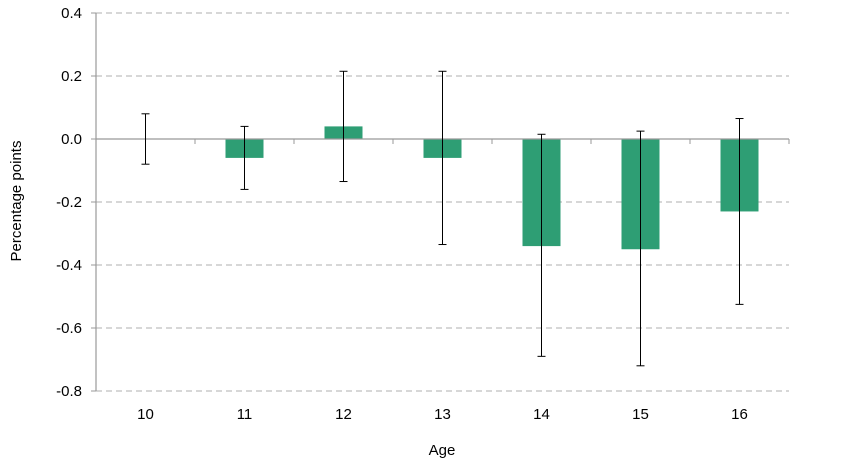 The width and height of the screenshot is (848, 467). Describe the element at coordinates (69, 391) in the screenshot. I see `y-tick-label: -0.8` at that location.